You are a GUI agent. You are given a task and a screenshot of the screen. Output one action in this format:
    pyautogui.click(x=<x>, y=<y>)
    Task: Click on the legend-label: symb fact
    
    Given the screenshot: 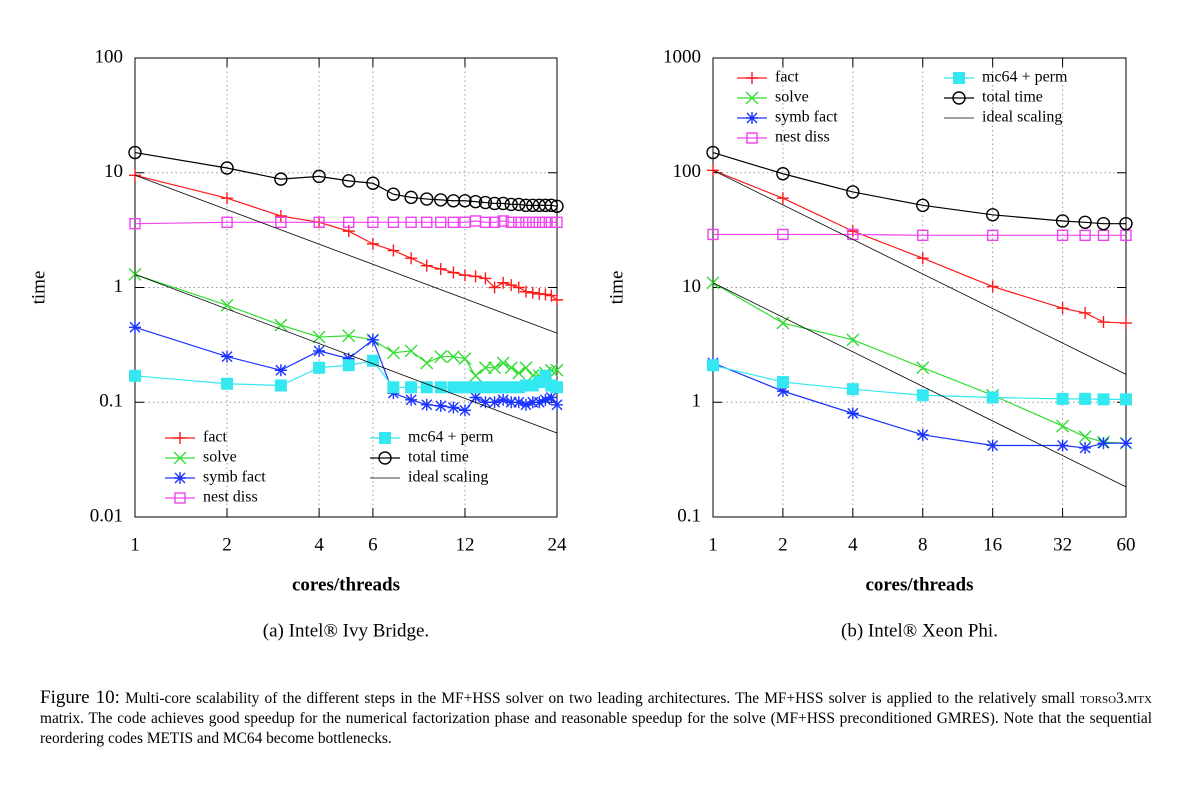 What is the action you would take?
    pyautogui.click(x=806, y=117)
    